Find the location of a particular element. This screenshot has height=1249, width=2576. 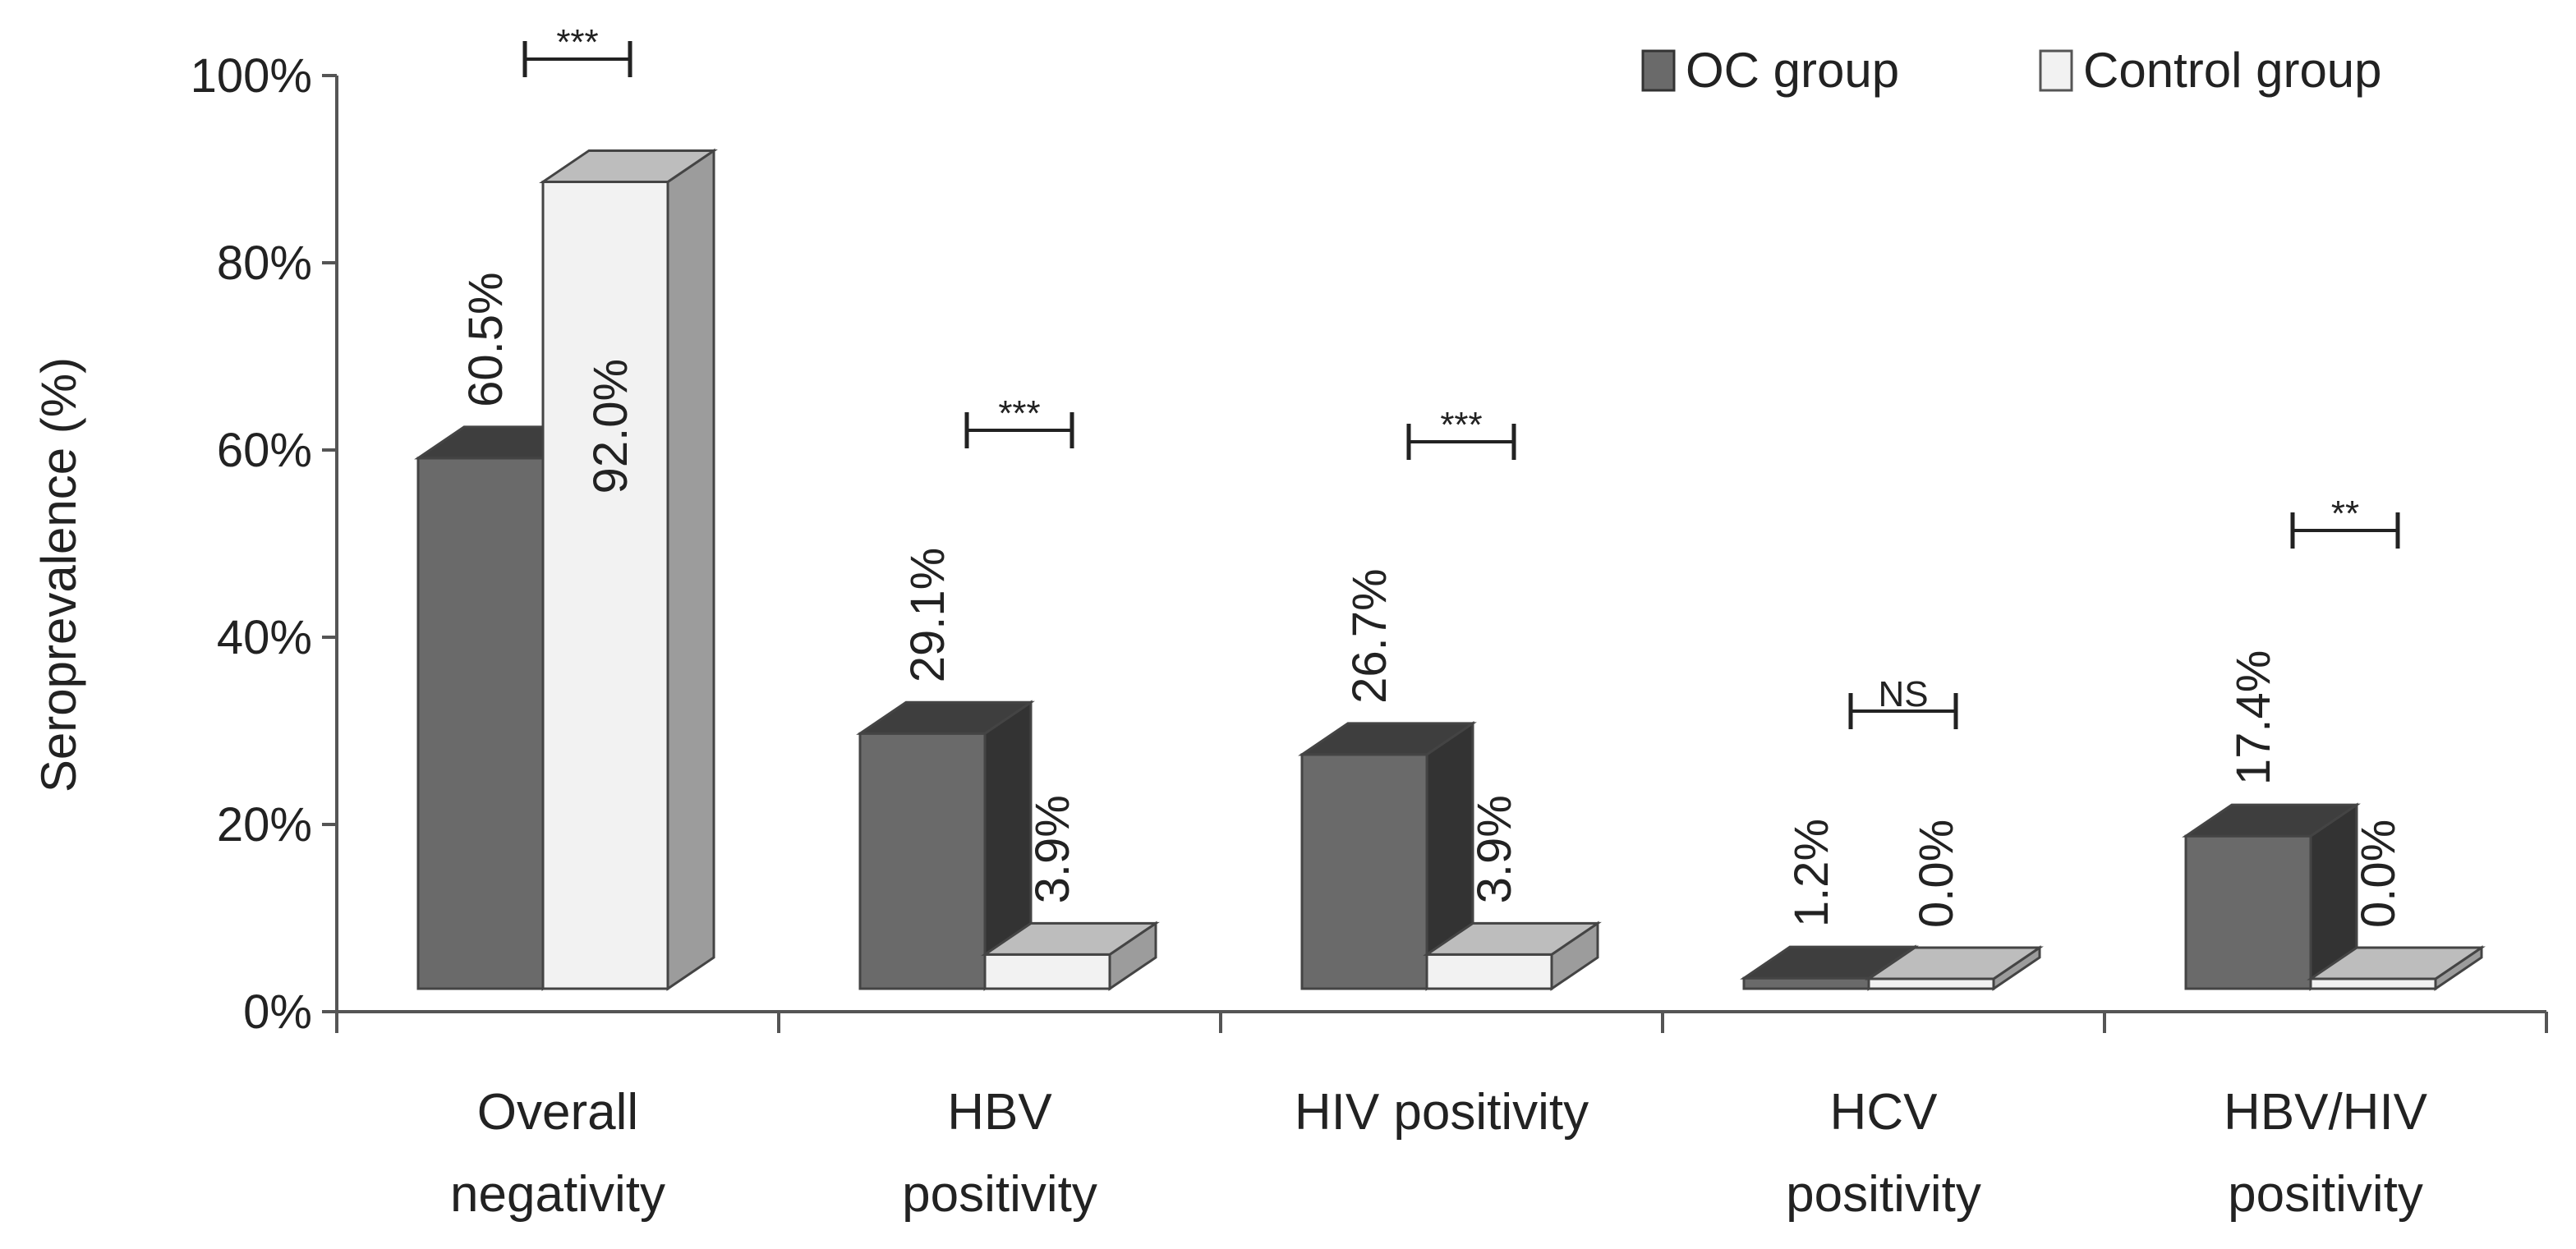

data-label-oc: 17.4% is located at coordinates (2253, 717).